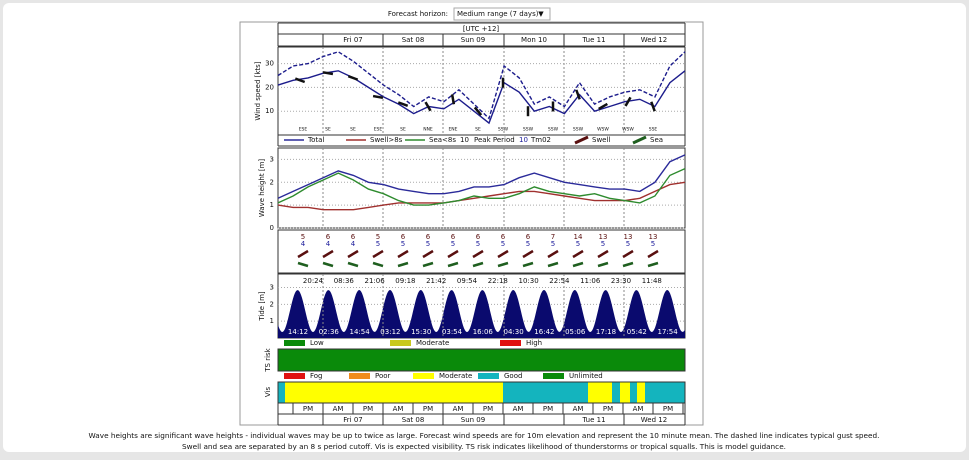  What do you see at coordinates (405, 281) in the screenshot?
I see `high-tide-time: 09:18` at bounding box center [405, 281].